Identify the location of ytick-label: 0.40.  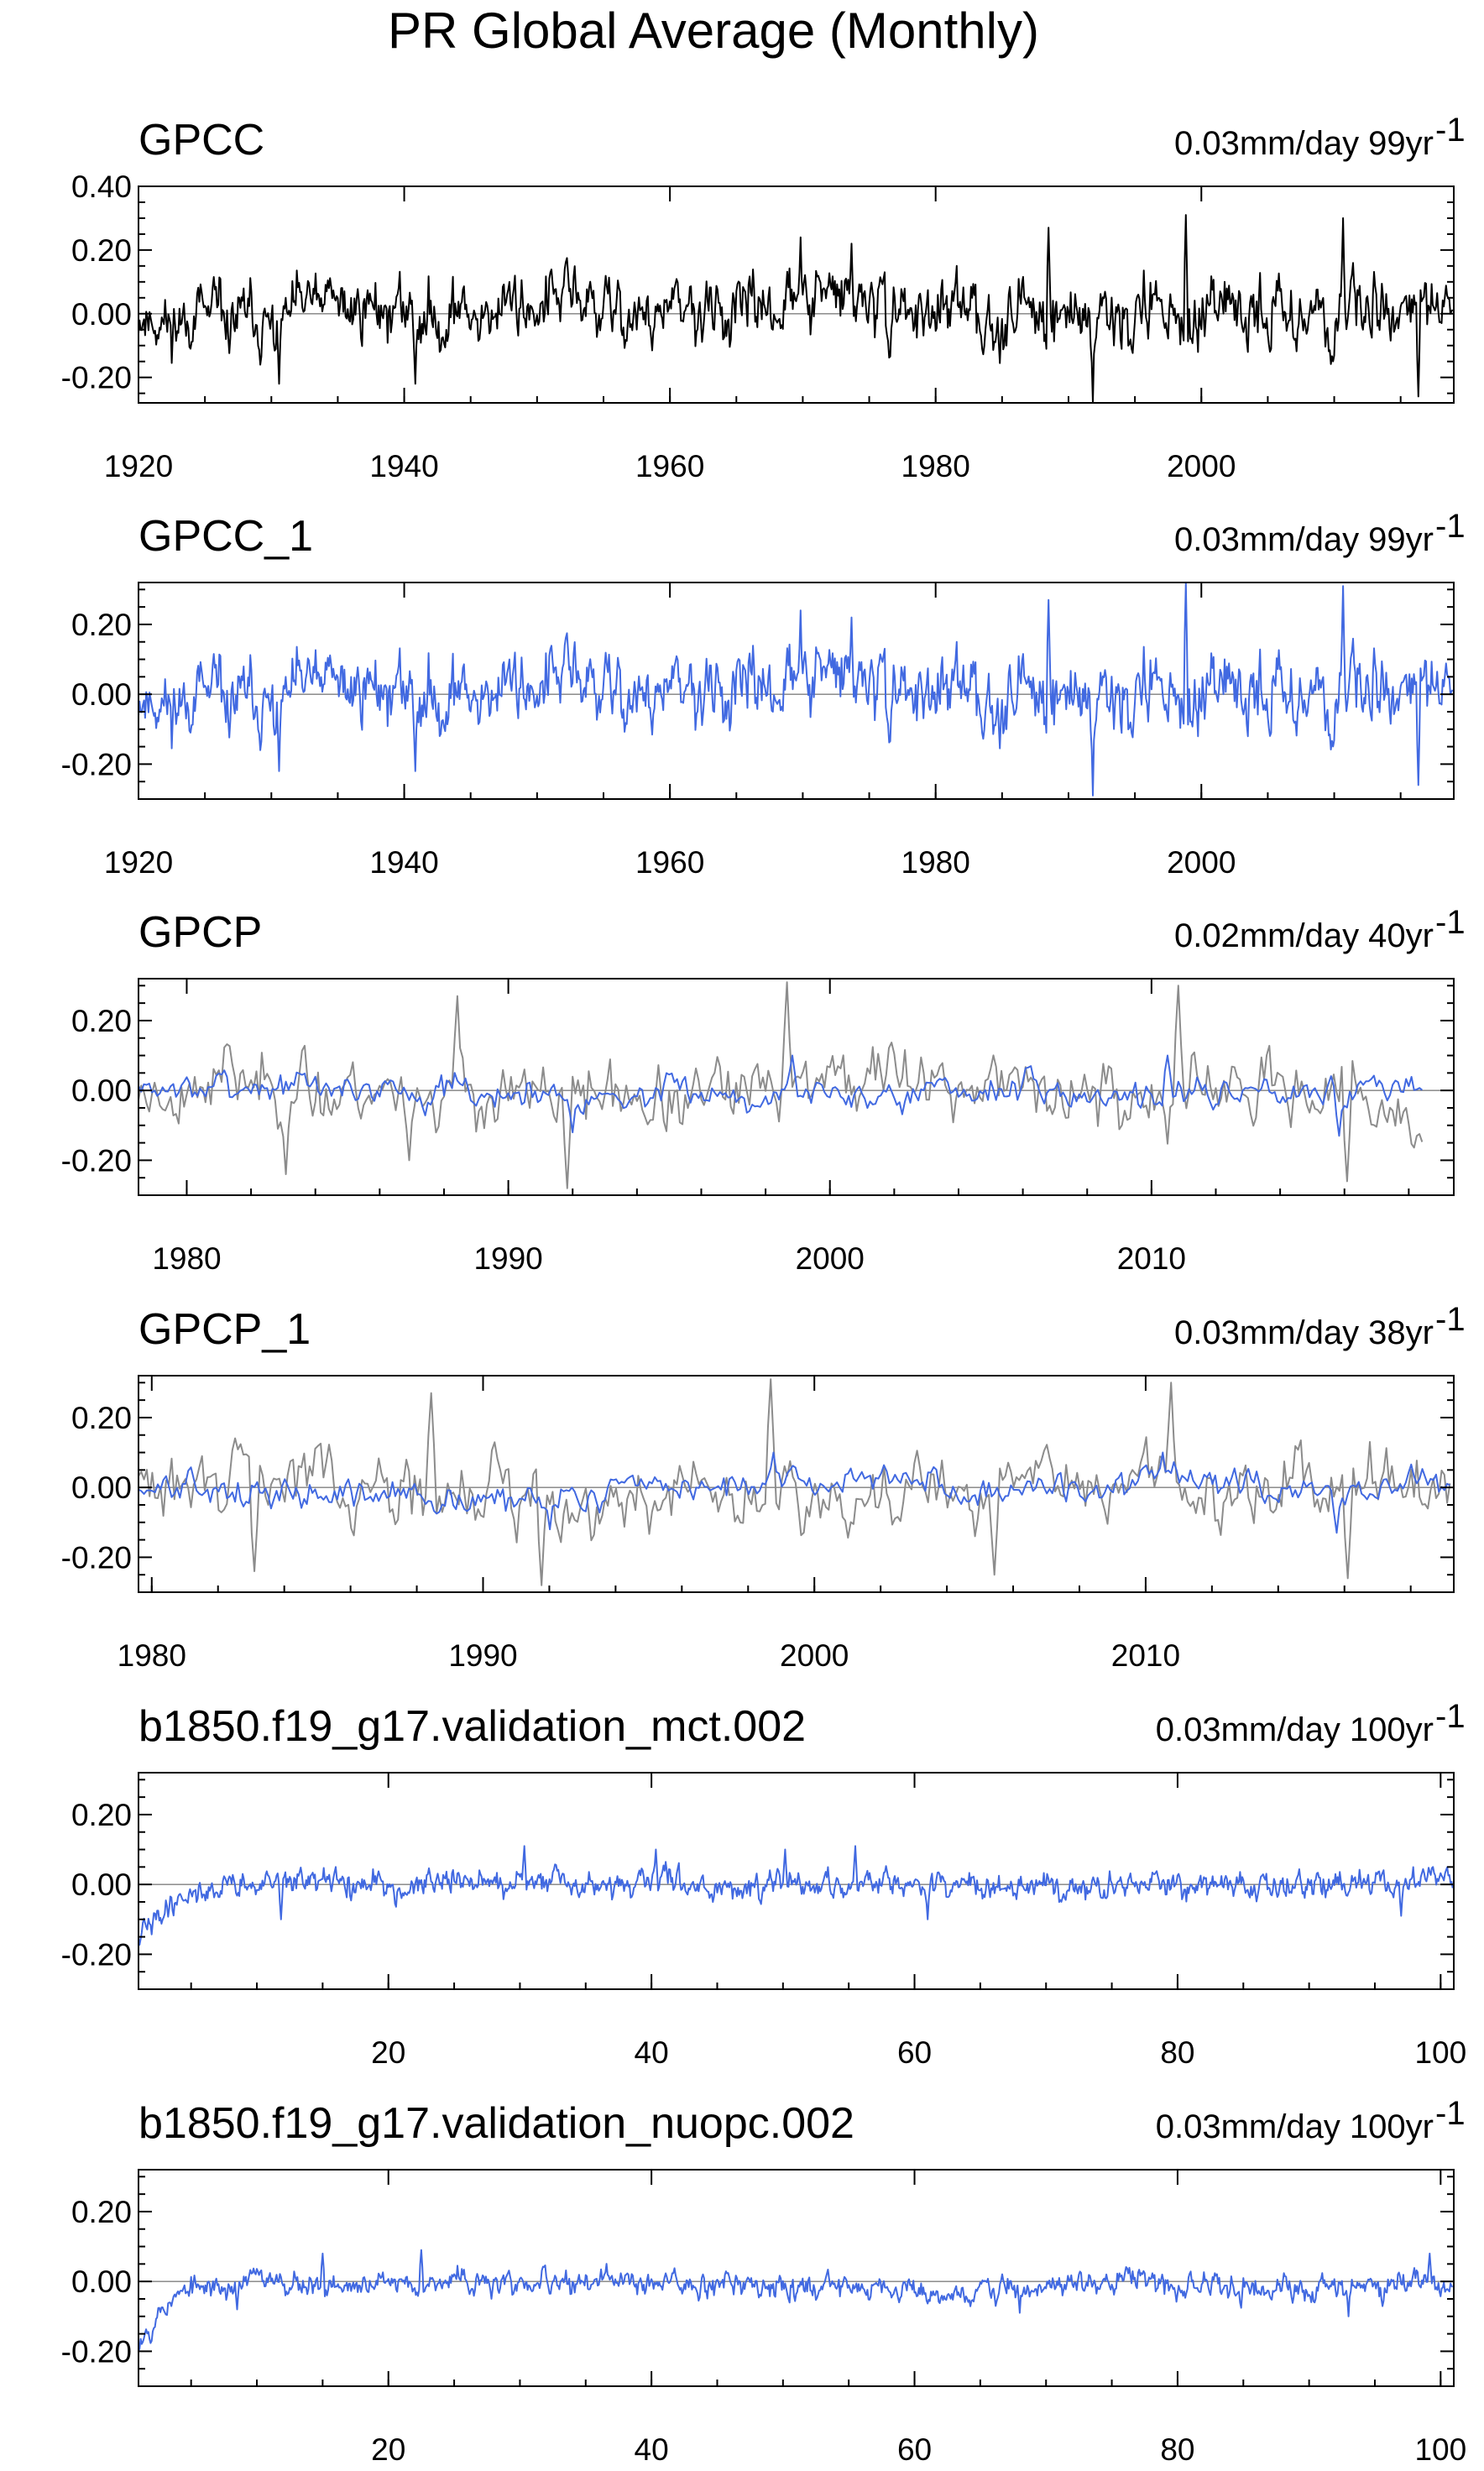
(101, 187).